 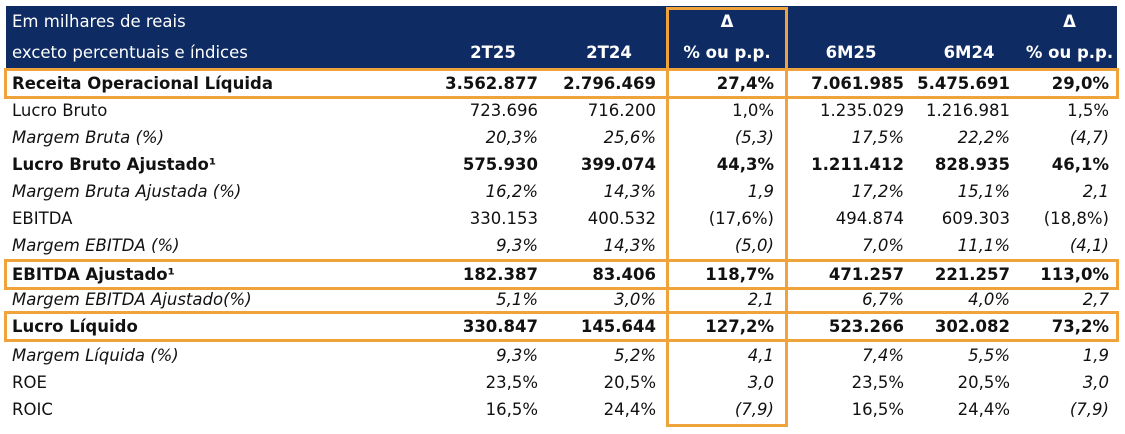 I want to click on header-col-2t24: 2T24, so click(x=609, y=52).